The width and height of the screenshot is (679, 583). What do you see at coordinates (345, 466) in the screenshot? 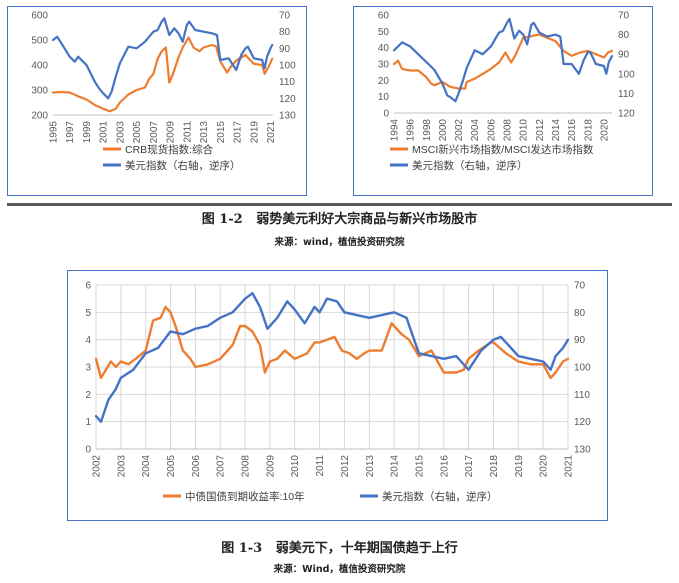
I see `x-tick-label: 2012` at bounding box center [345, 466].